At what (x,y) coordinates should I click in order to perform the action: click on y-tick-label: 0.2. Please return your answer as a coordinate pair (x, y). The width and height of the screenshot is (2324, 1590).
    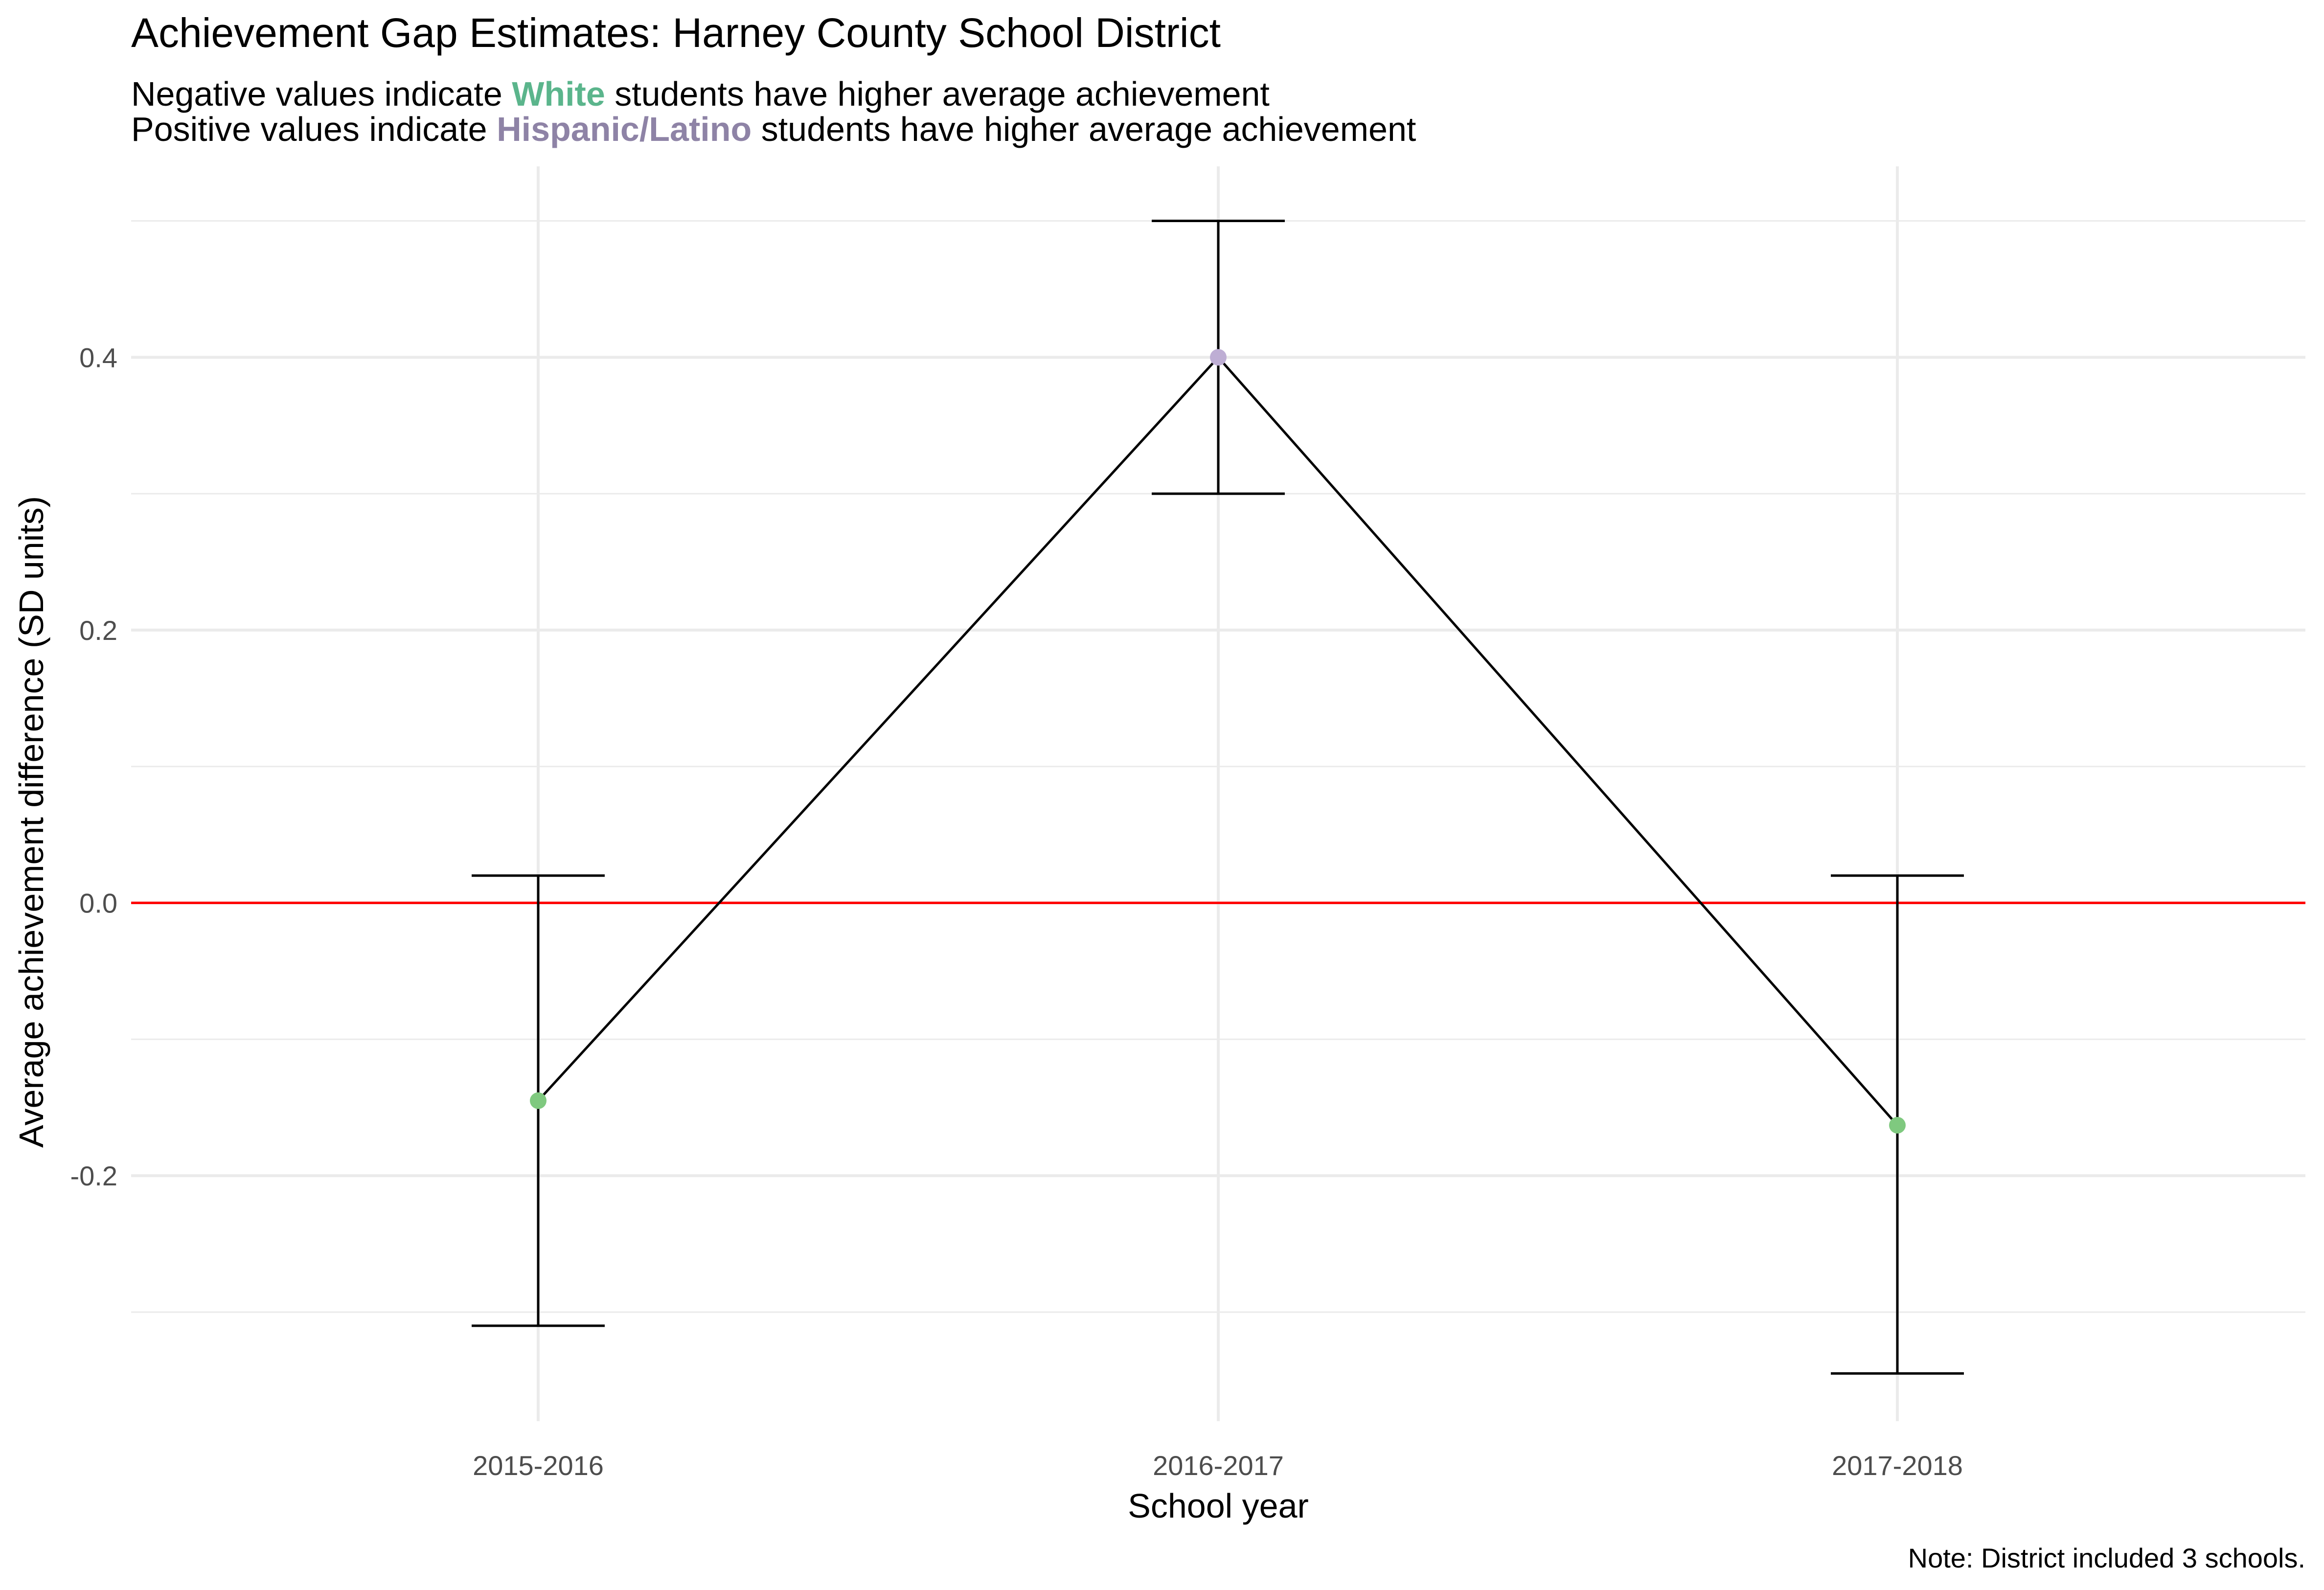
    Looking at the image, I should click on (98, 631).